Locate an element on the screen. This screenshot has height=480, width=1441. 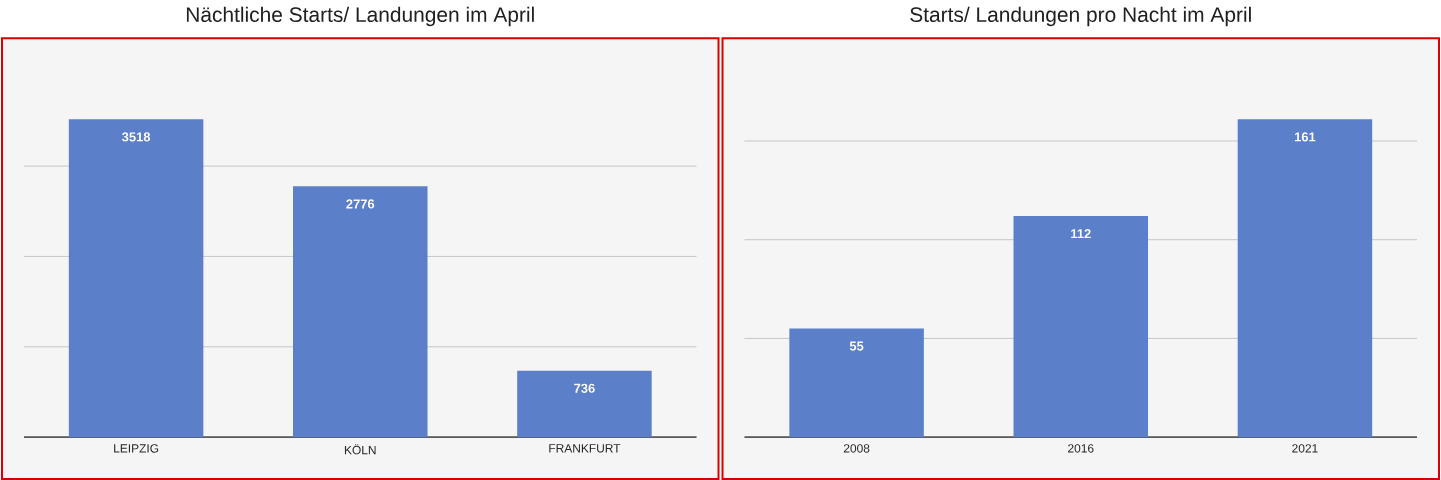
data-label: 112 is located at coordinates (1081, 234).